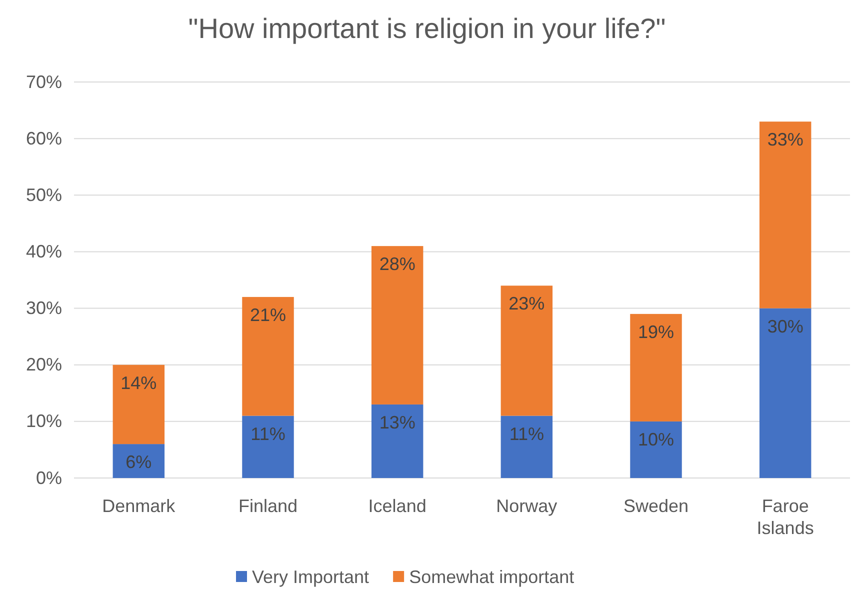  What do you see at coordinates (44, 138) in the screenshot?
I see `y-tick-label: 60%` at bounding box center [44, 138].